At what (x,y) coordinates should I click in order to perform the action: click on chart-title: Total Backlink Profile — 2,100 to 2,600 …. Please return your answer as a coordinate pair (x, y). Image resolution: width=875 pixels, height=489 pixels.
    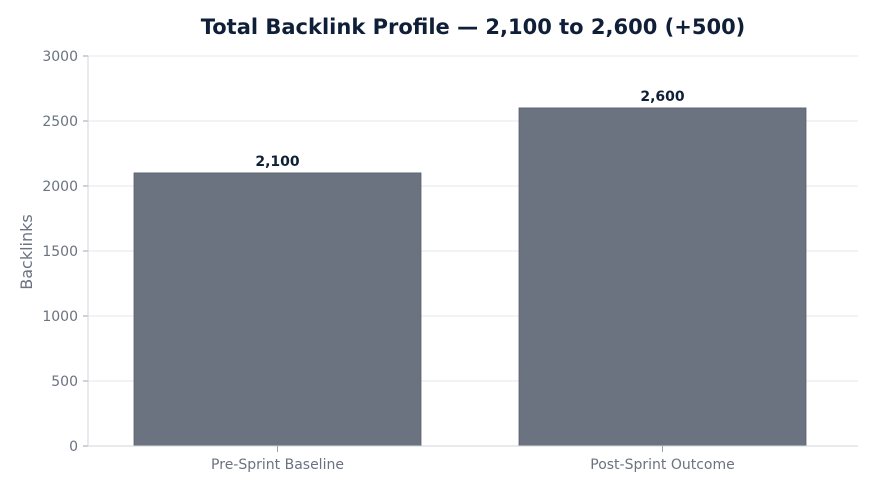
    Looking at the image, I should click on (473, 27).